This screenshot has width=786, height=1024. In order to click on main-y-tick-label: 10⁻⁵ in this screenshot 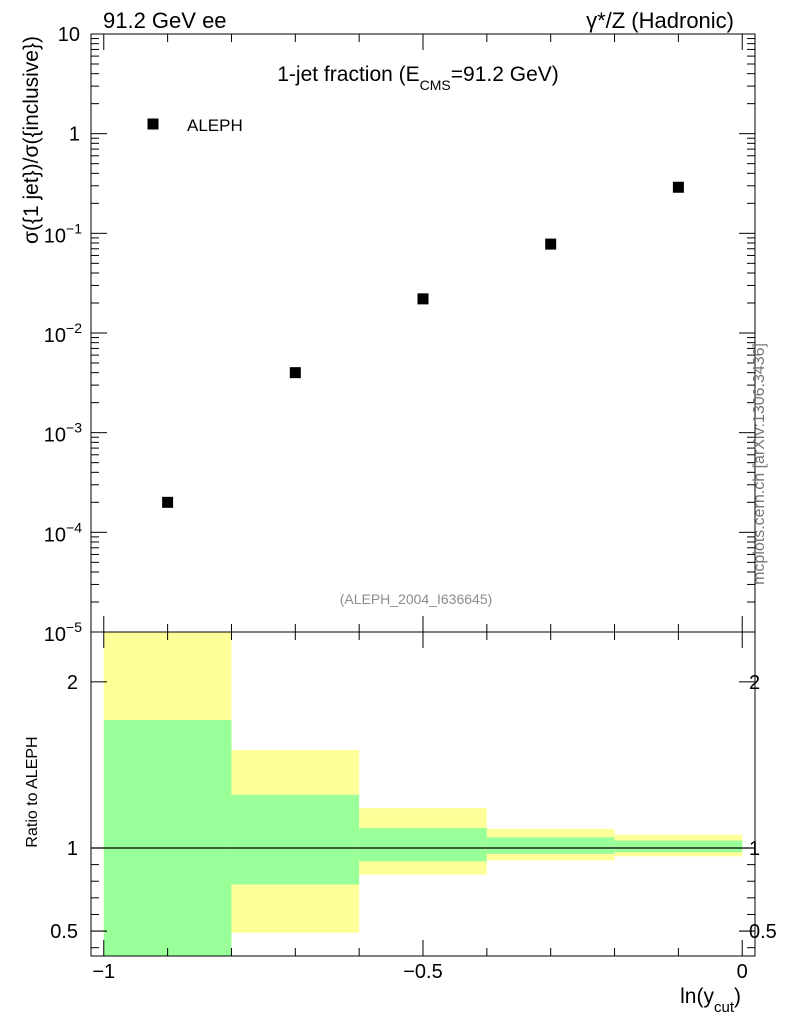, I will do `click(63, 632)`.